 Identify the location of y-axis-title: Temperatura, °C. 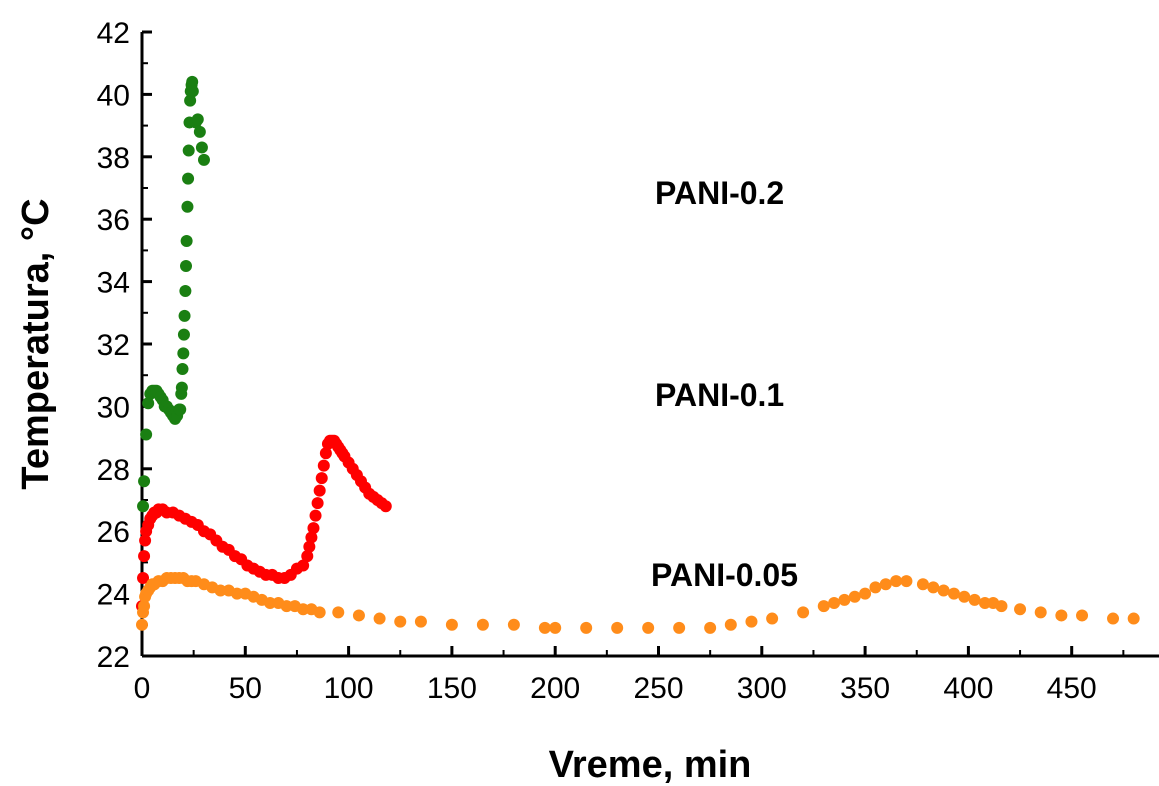
(36, 343).